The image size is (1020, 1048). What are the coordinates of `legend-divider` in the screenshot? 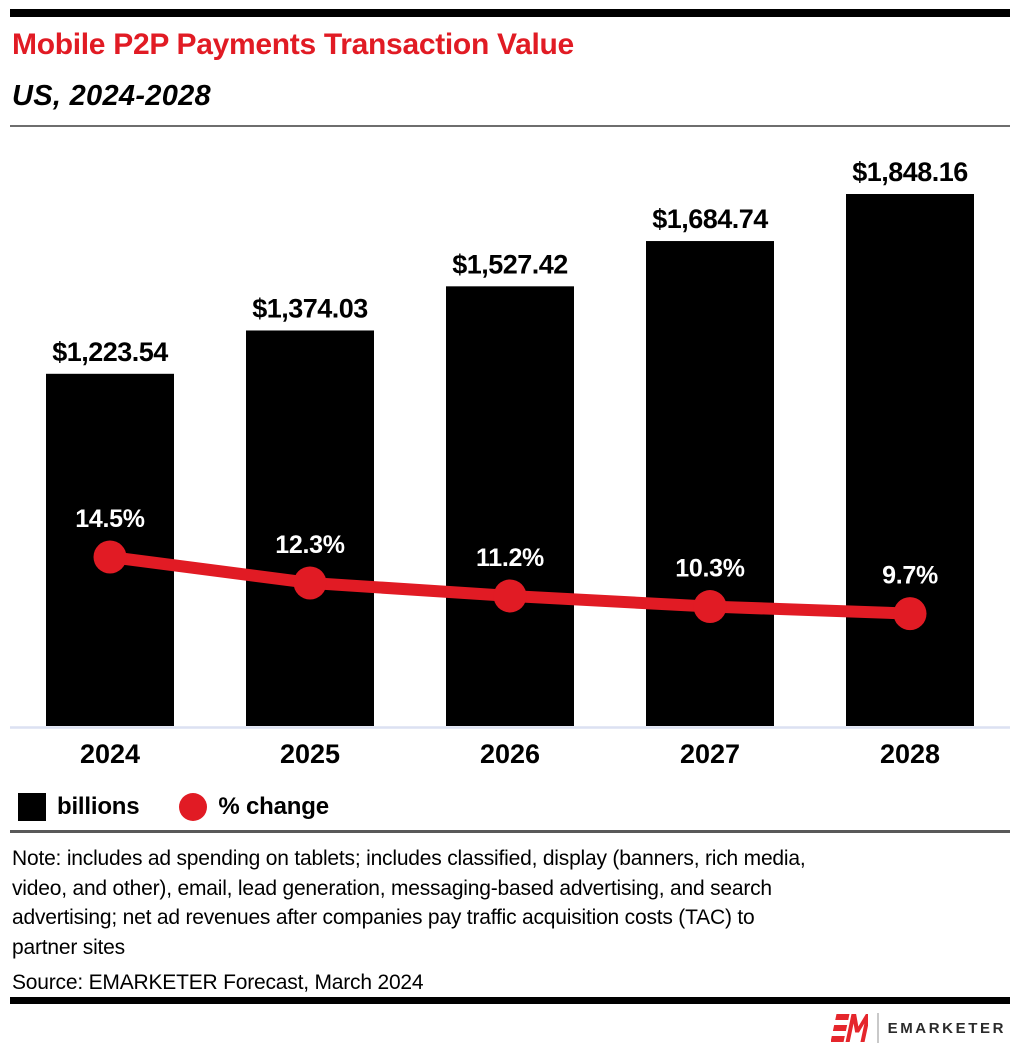 It's located at (510, 831).